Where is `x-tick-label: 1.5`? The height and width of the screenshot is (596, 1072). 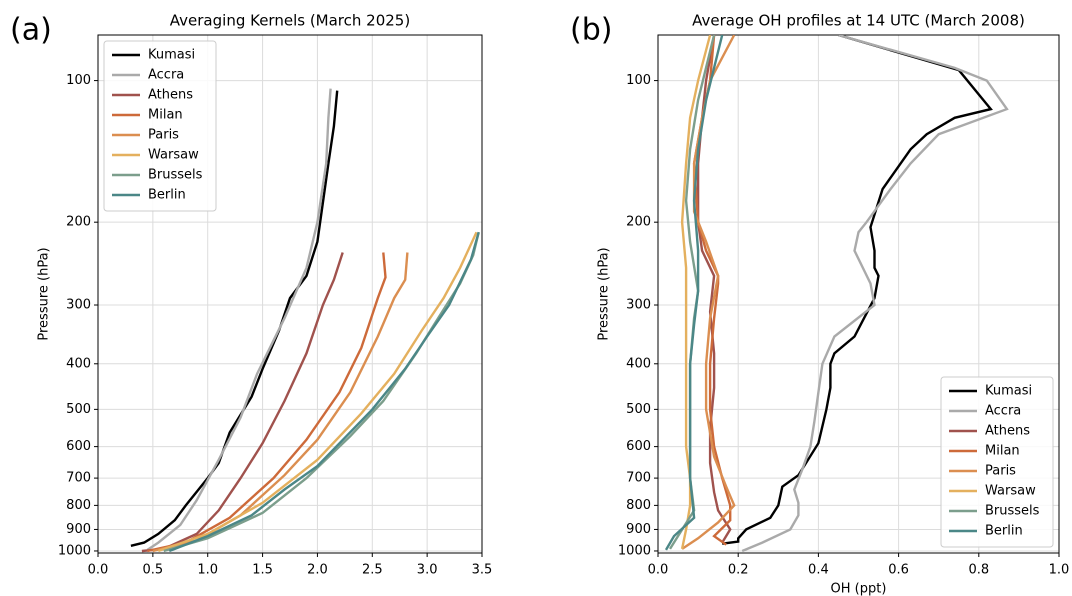
x-tick-label: 1.5 is located at coordinates (262, 570).